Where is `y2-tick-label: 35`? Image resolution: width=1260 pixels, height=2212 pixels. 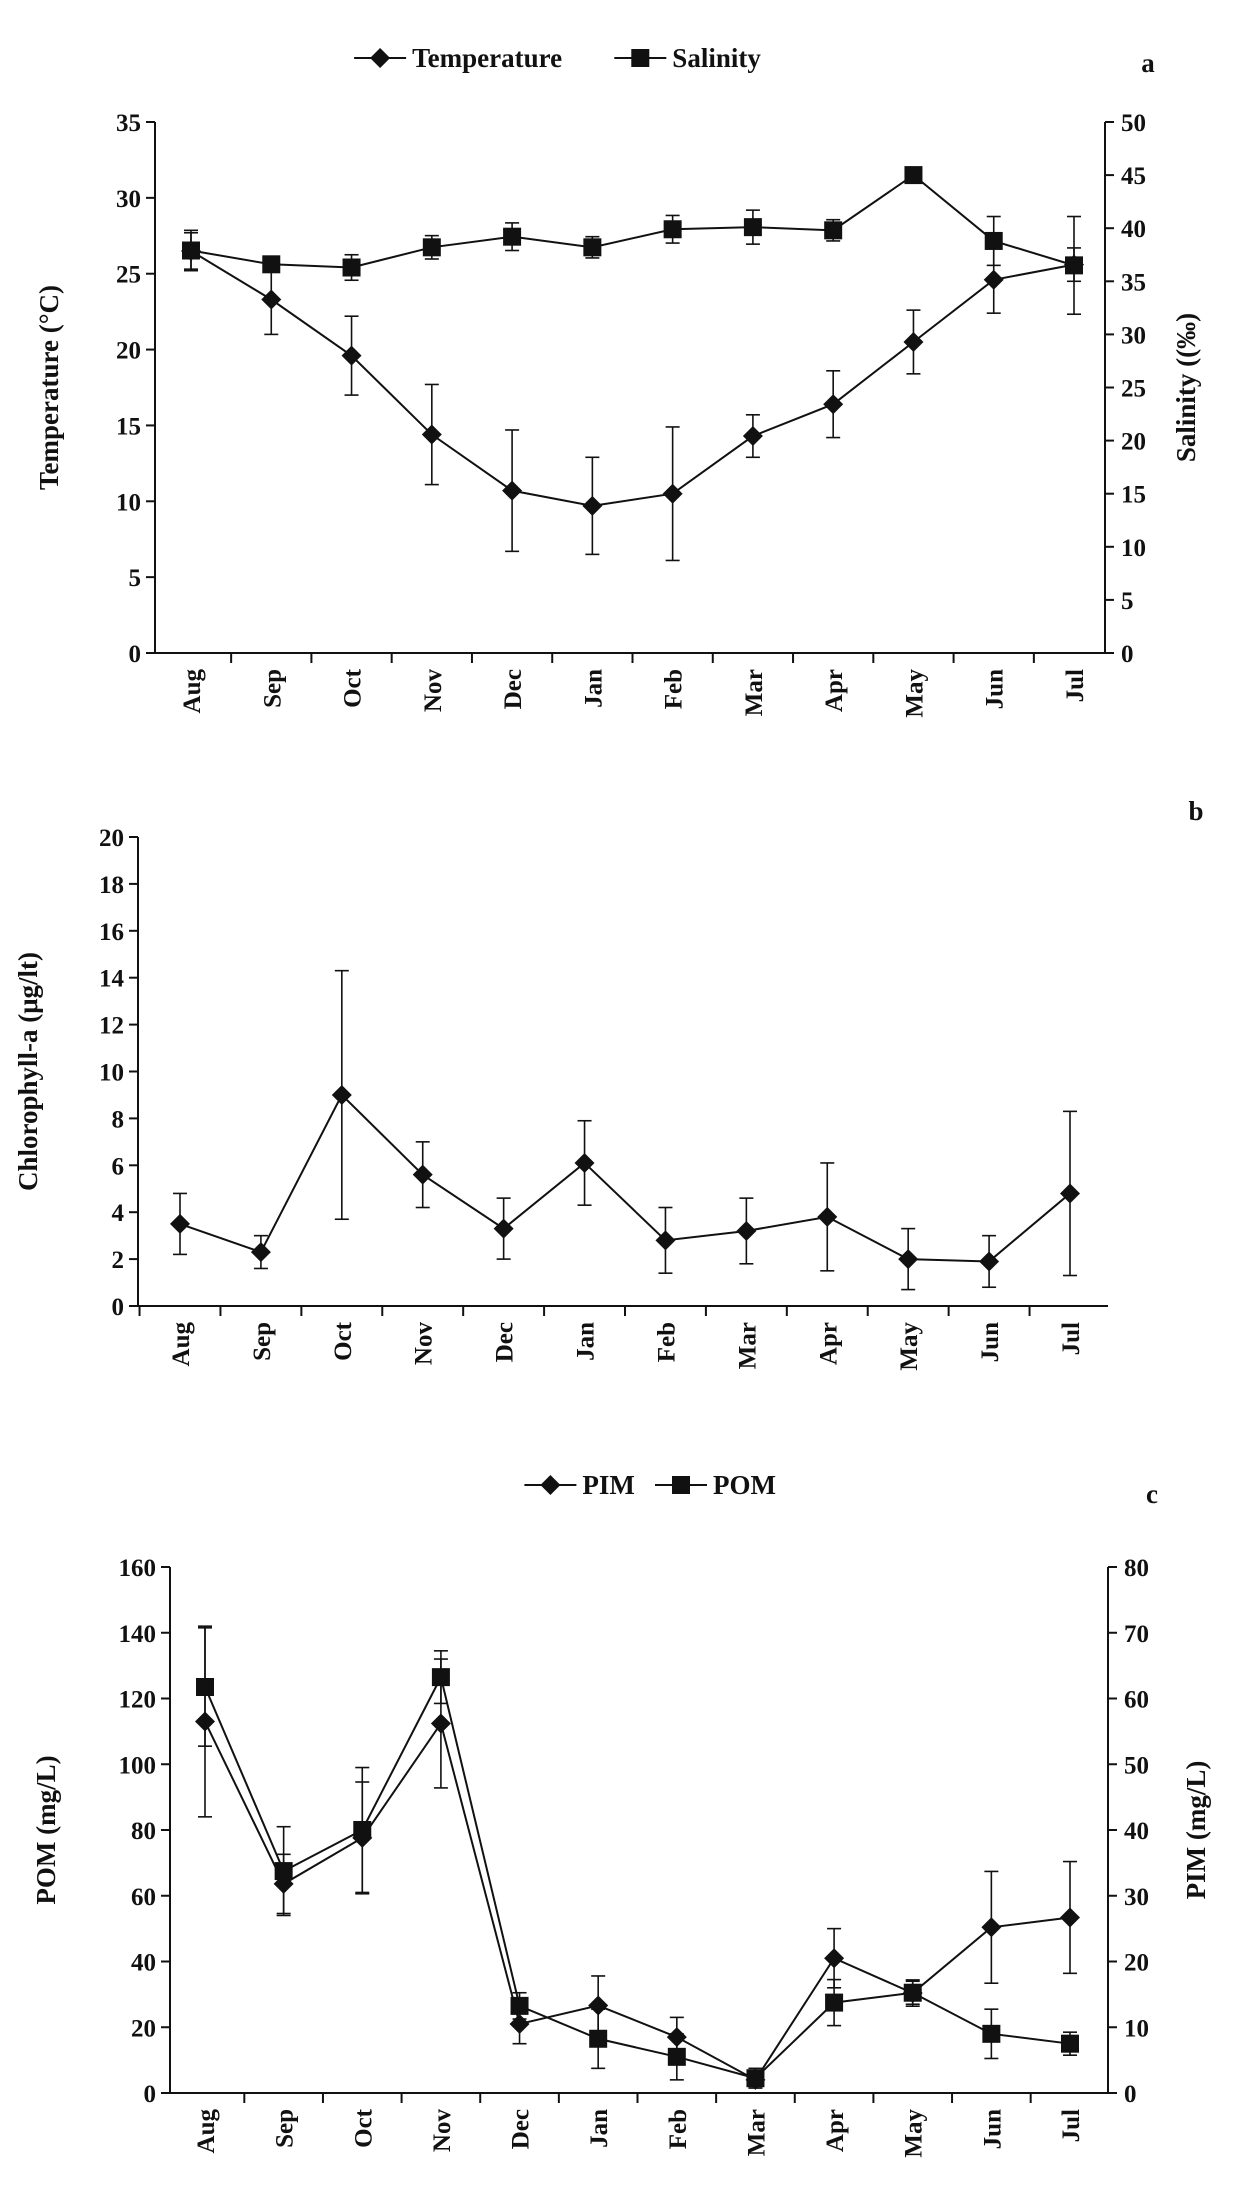 y2-tick-label: 35 is located at coordinates (1133, 282).